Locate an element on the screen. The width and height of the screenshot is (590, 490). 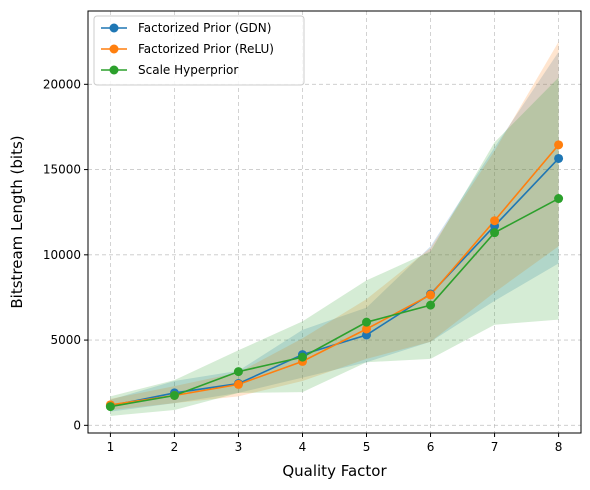
y-axis-ticks: 0 5000 10000 15000 20000 is located at coordinates (65, 254).